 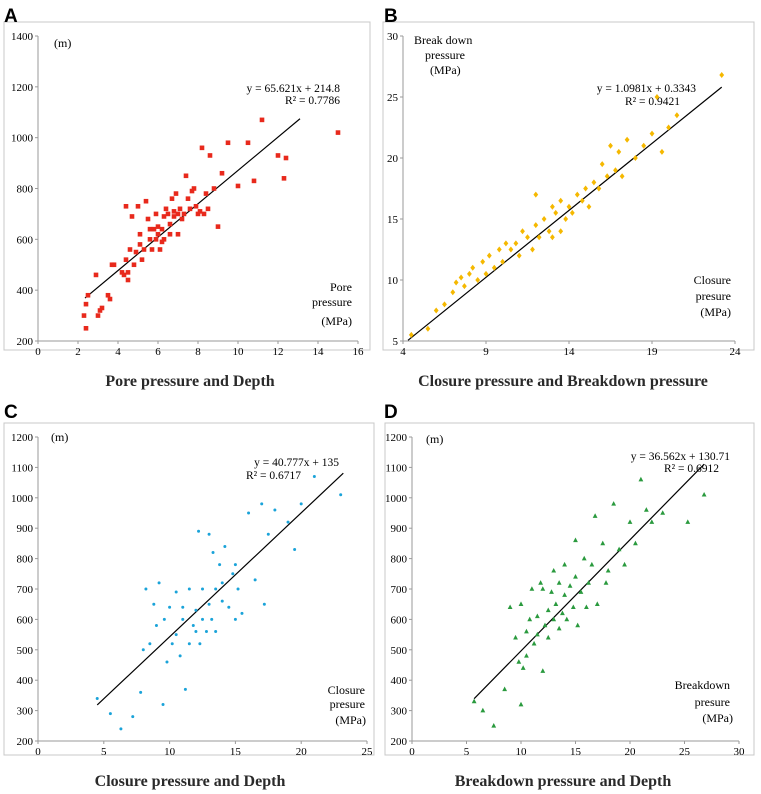 What do you see at coordinates (399, 590) in the screenshot?
I see `y-tick-label: 700` at bounding box center [399, 590].